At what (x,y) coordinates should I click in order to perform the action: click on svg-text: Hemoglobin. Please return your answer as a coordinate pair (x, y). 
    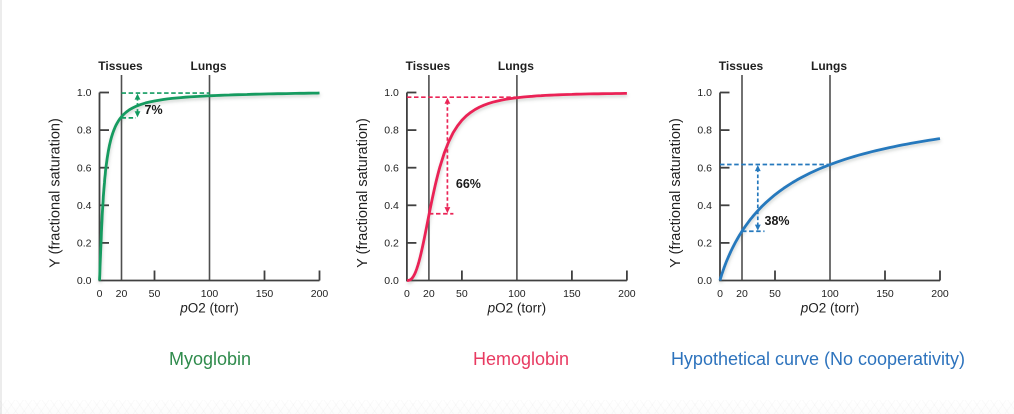
    Looking at the image, I should click on (521, 359).